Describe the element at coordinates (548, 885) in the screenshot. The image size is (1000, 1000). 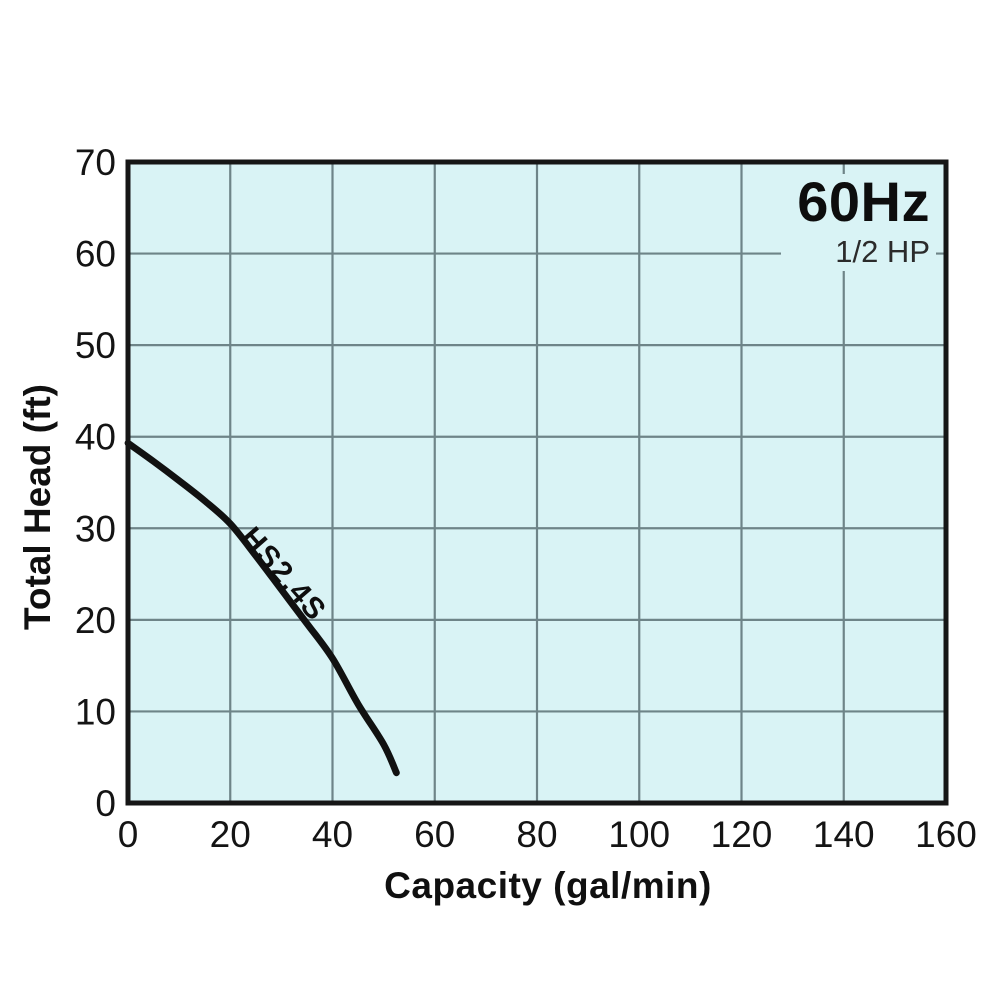
I see `x-axis-title: Capacity (gal/min)` at that location.